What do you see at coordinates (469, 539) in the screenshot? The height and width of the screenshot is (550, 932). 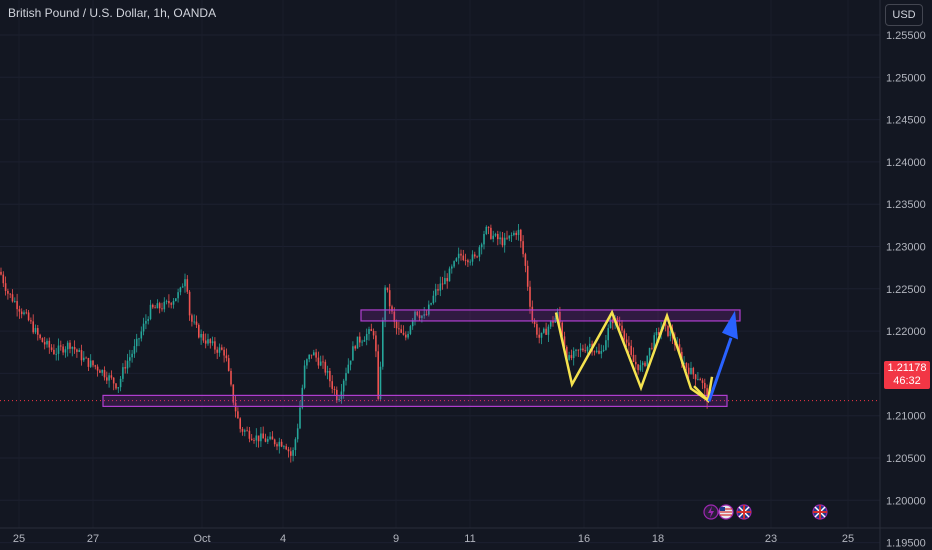 I see `time-axis-label: 11` at bounding box center [469, 539].